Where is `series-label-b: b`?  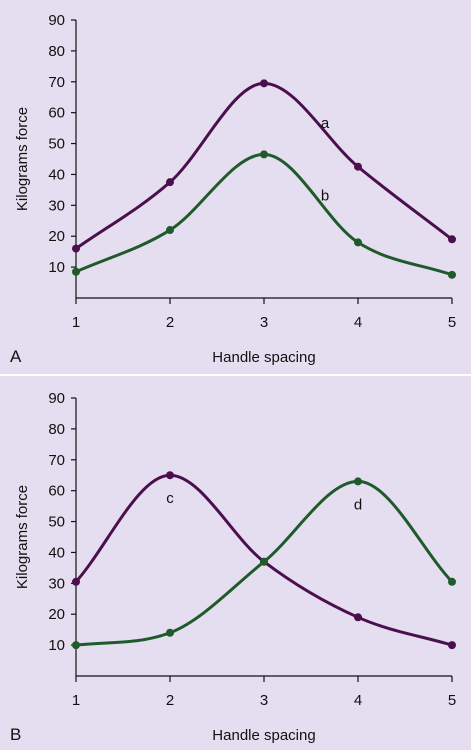
series-label-b: b is located at coordinates (325, 196).